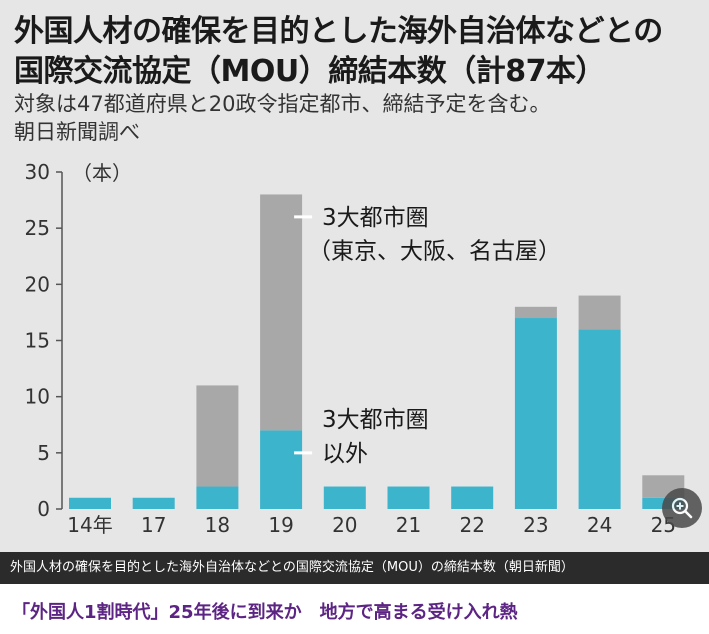 This screenshot has height=634, width=709. I want to click on y-tick-label: 30, so click(37, 172).